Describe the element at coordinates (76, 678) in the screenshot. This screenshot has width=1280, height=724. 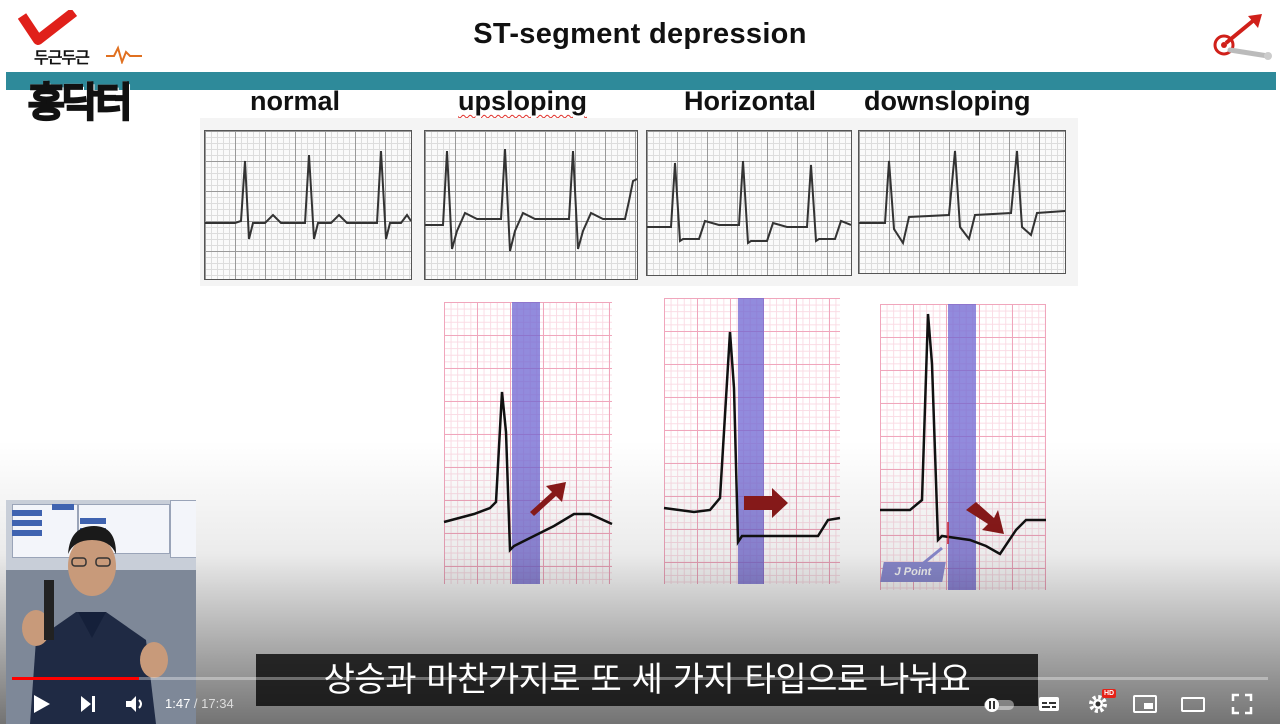
I see `progress-played` at that location.